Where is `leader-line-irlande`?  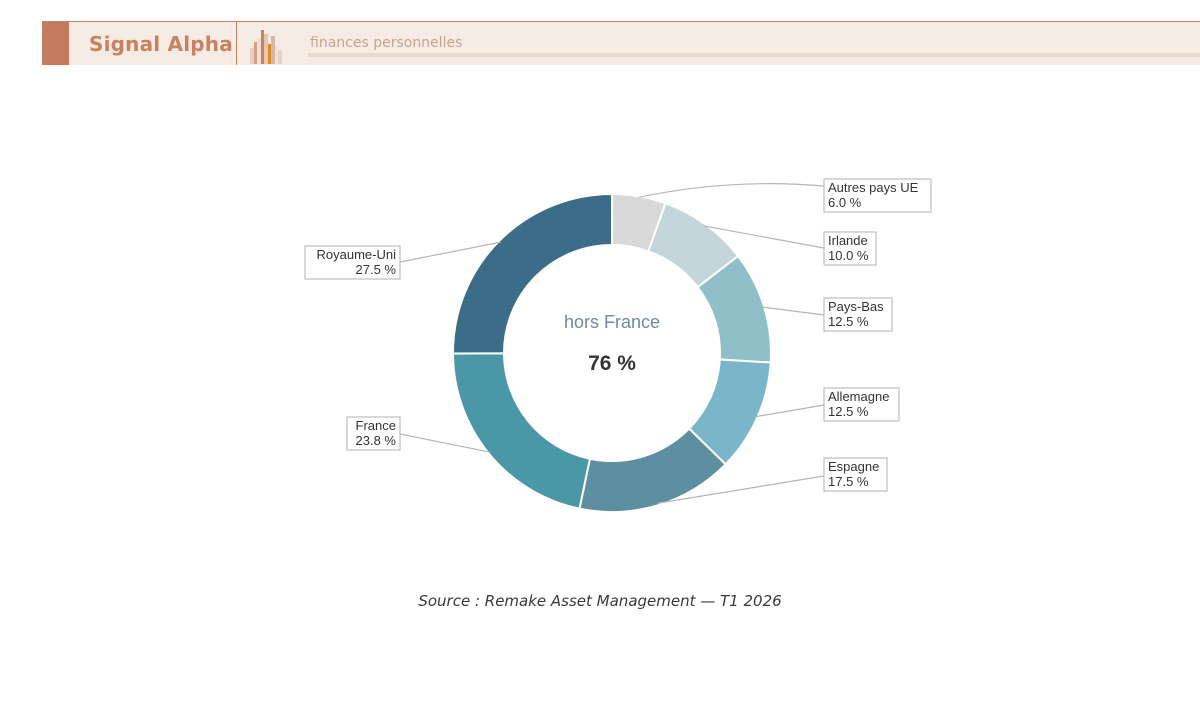 leader-line-irlande is located at coordinates (764, 237).